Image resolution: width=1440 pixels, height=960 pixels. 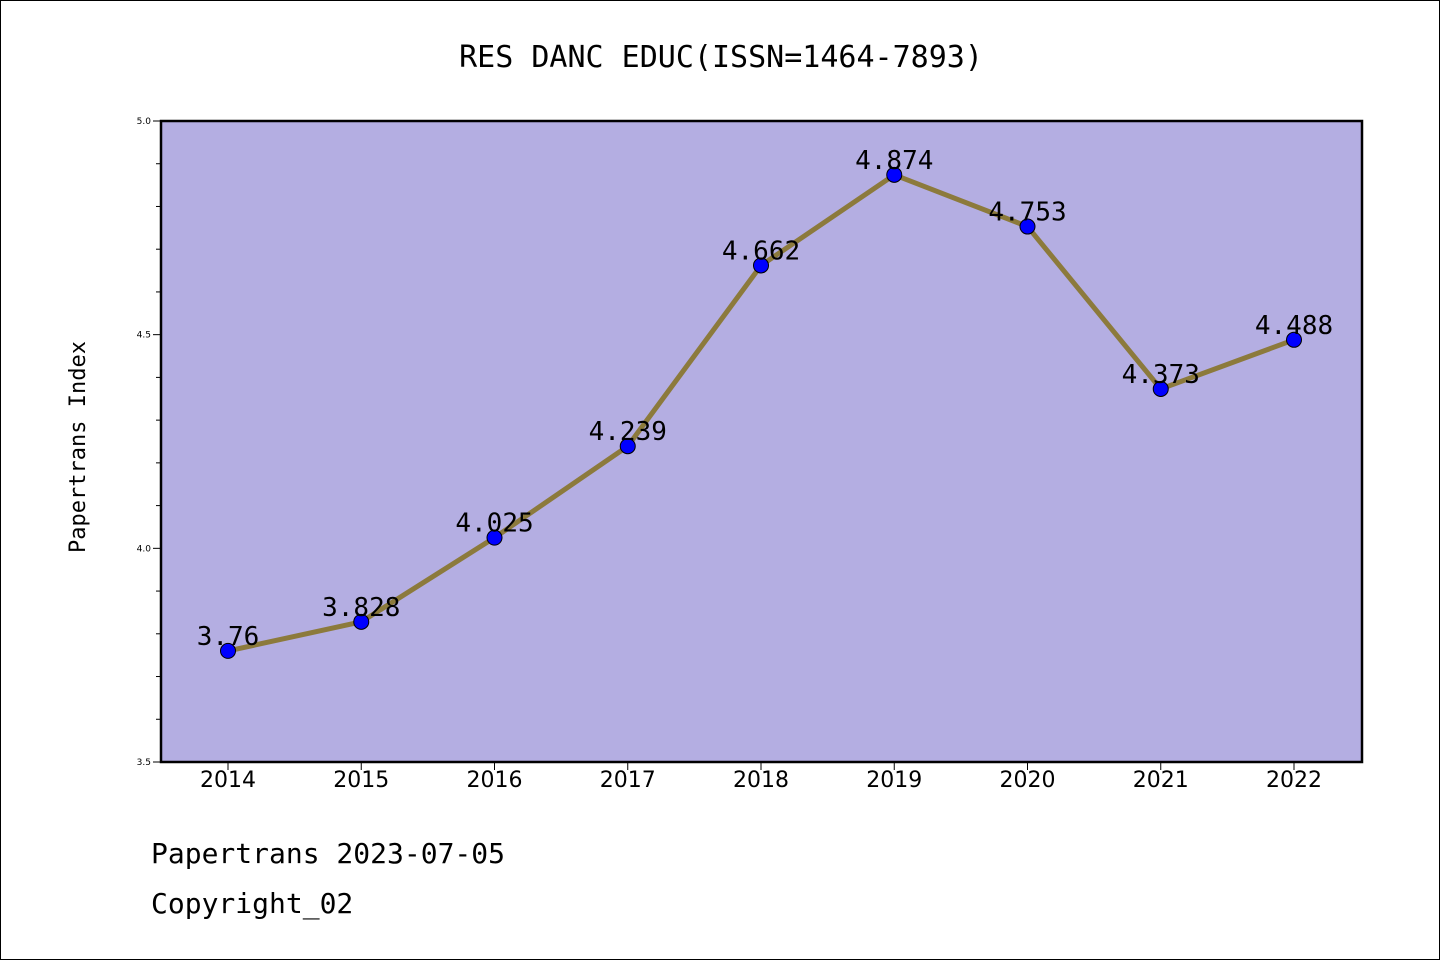 I want to click on x-tick-label: 2018, so click(x=761, y=780).